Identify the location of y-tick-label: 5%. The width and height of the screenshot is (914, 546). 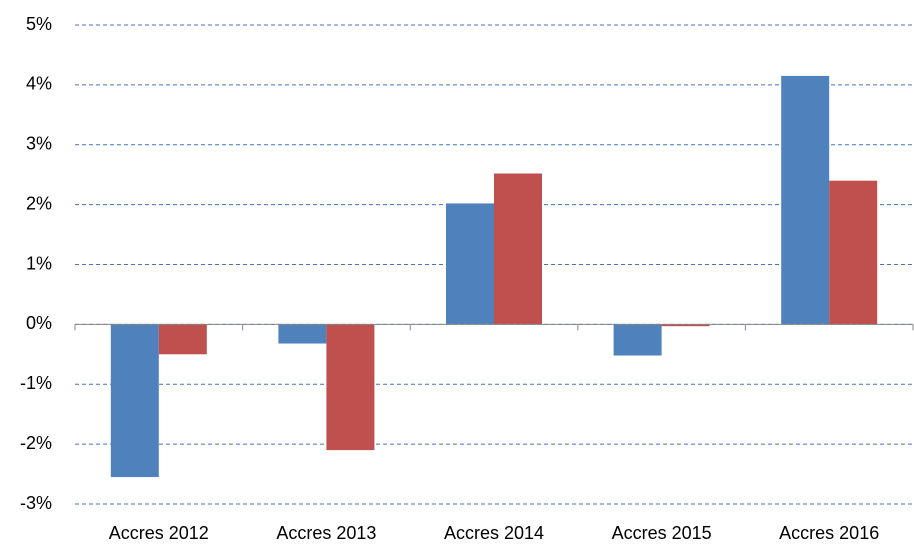
(39, 24).